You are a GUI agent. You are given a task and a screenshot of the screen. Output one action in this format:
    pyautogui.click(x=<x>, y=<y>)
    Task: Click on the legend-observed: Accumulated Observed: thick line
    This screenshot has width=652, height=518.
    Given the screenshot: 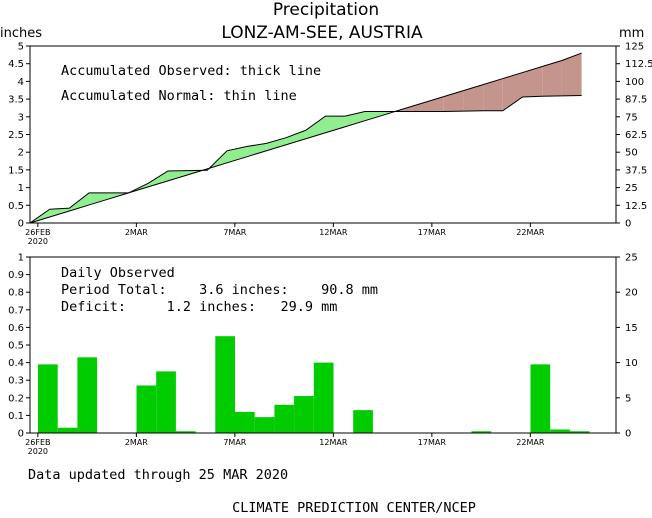 What is the action you would take?
    pyautogui.click(x=191, y=71)
    